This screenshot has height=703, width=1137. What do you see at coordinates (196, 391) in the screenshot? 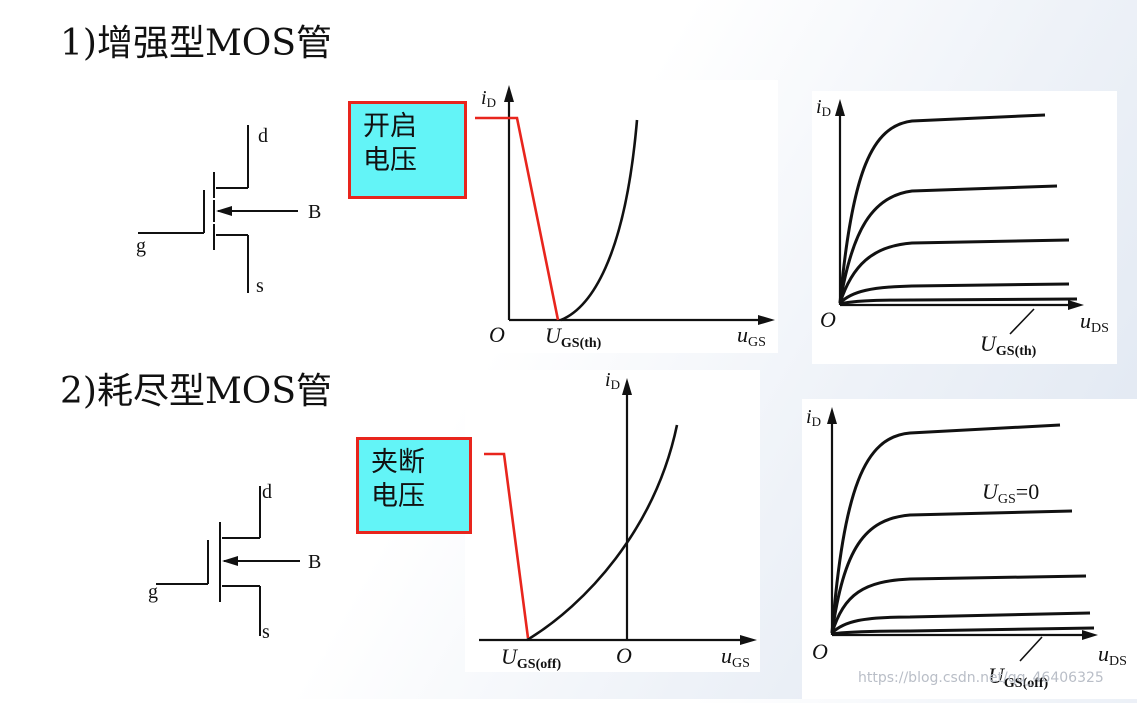
I see `section-title-depletion: 2)耗尽型MOS管` at bounding box center [196, 391].